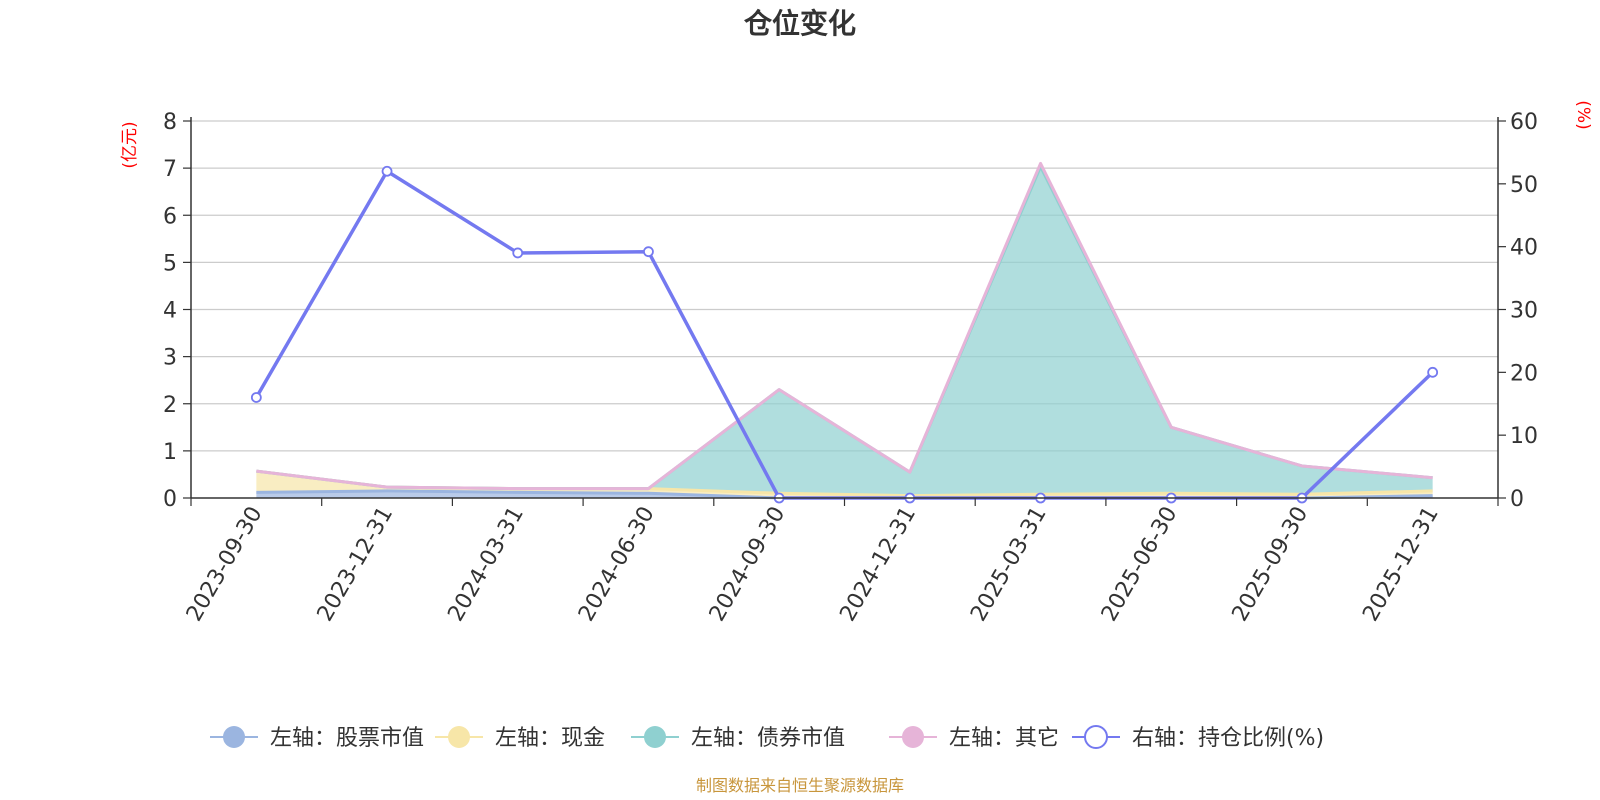 The width and height of the screenshot is (1600, 800). What do you see at coordinates (486, 564) in the screenshot?
I see `x-axis-tick-label: 2024-03-31` at bounding box center [486, 564].